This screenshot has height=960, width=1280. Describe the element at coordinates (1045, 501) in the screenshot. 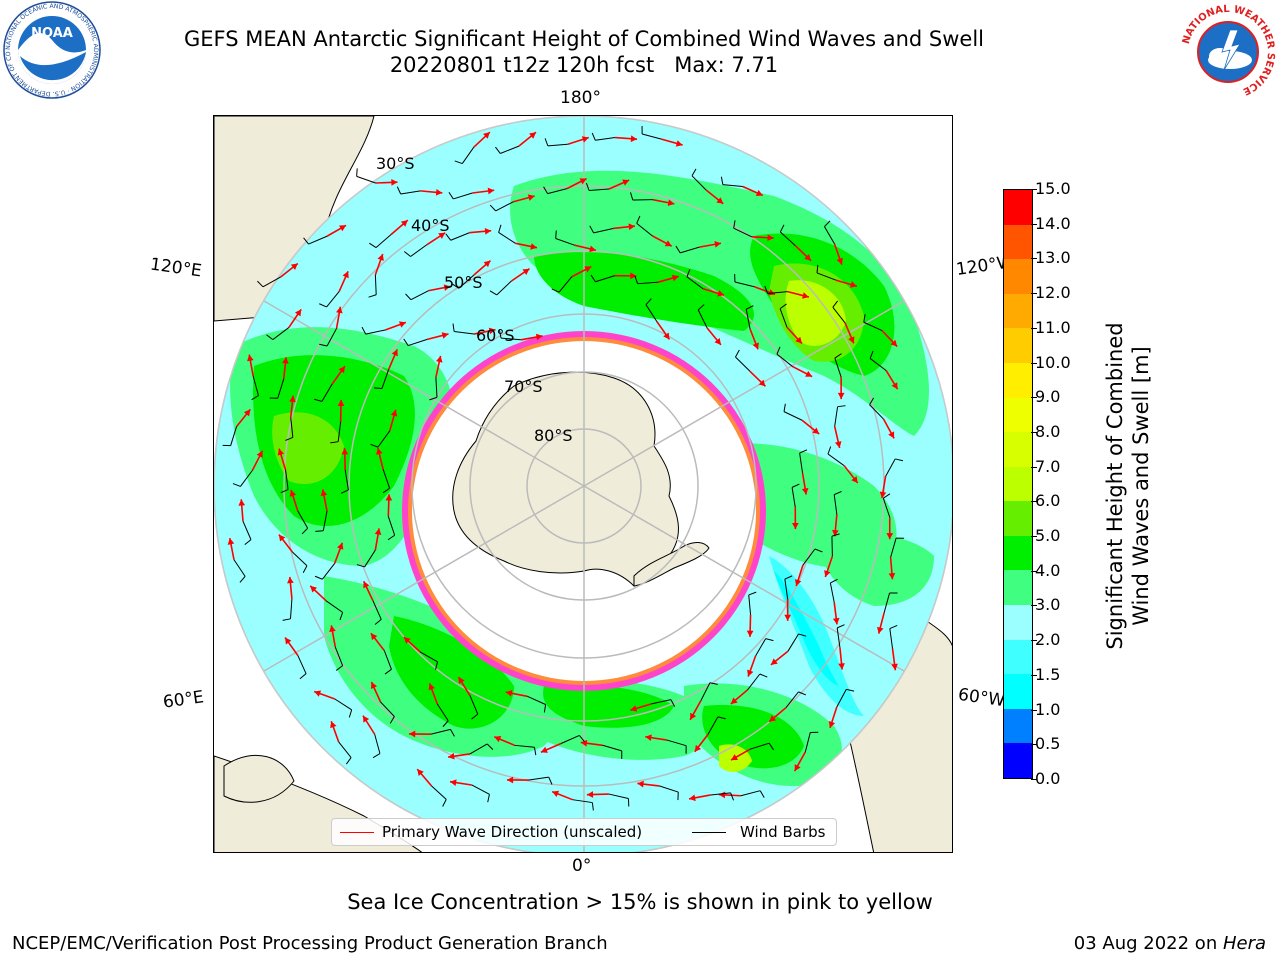

I see `colorbar-tick: 6.0` at that location.